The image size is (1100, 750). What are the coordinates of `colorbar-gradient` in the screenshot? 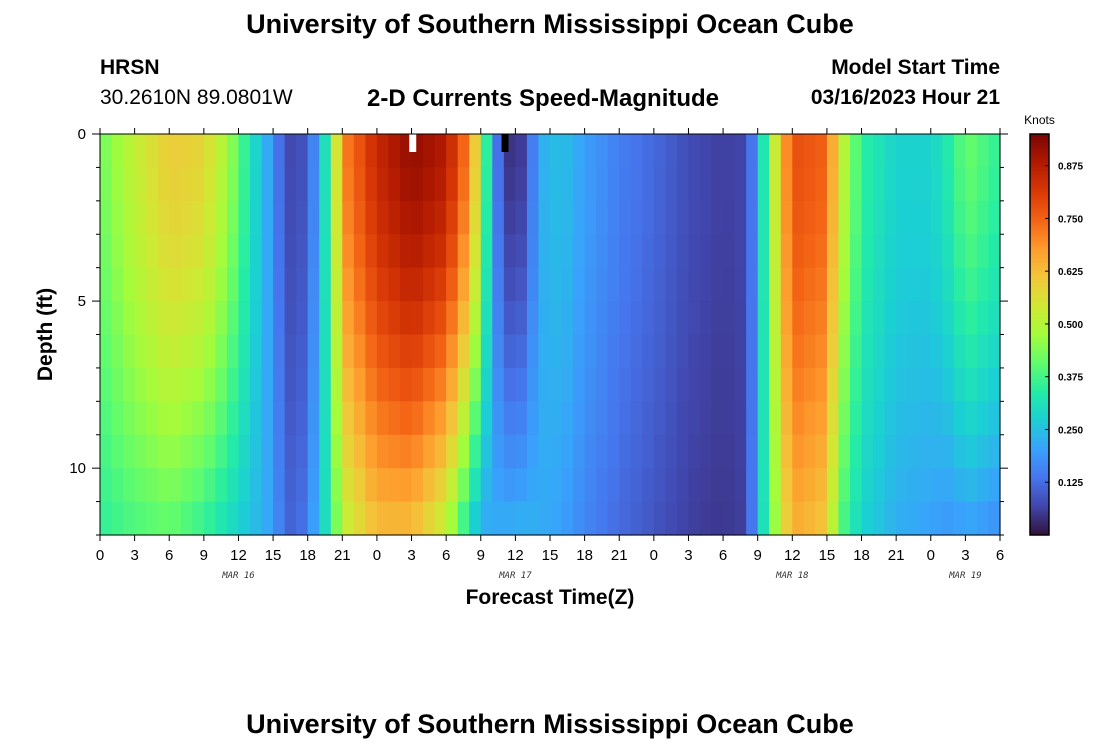 It's located at (1039, 334).